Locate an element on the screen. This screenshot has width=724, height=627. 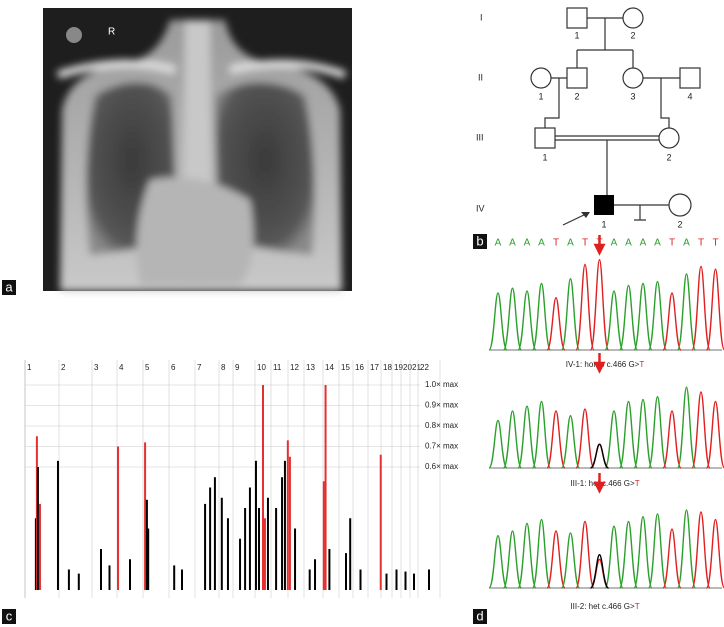
chromosome-label: 2 is located at coordinates (63, 367).